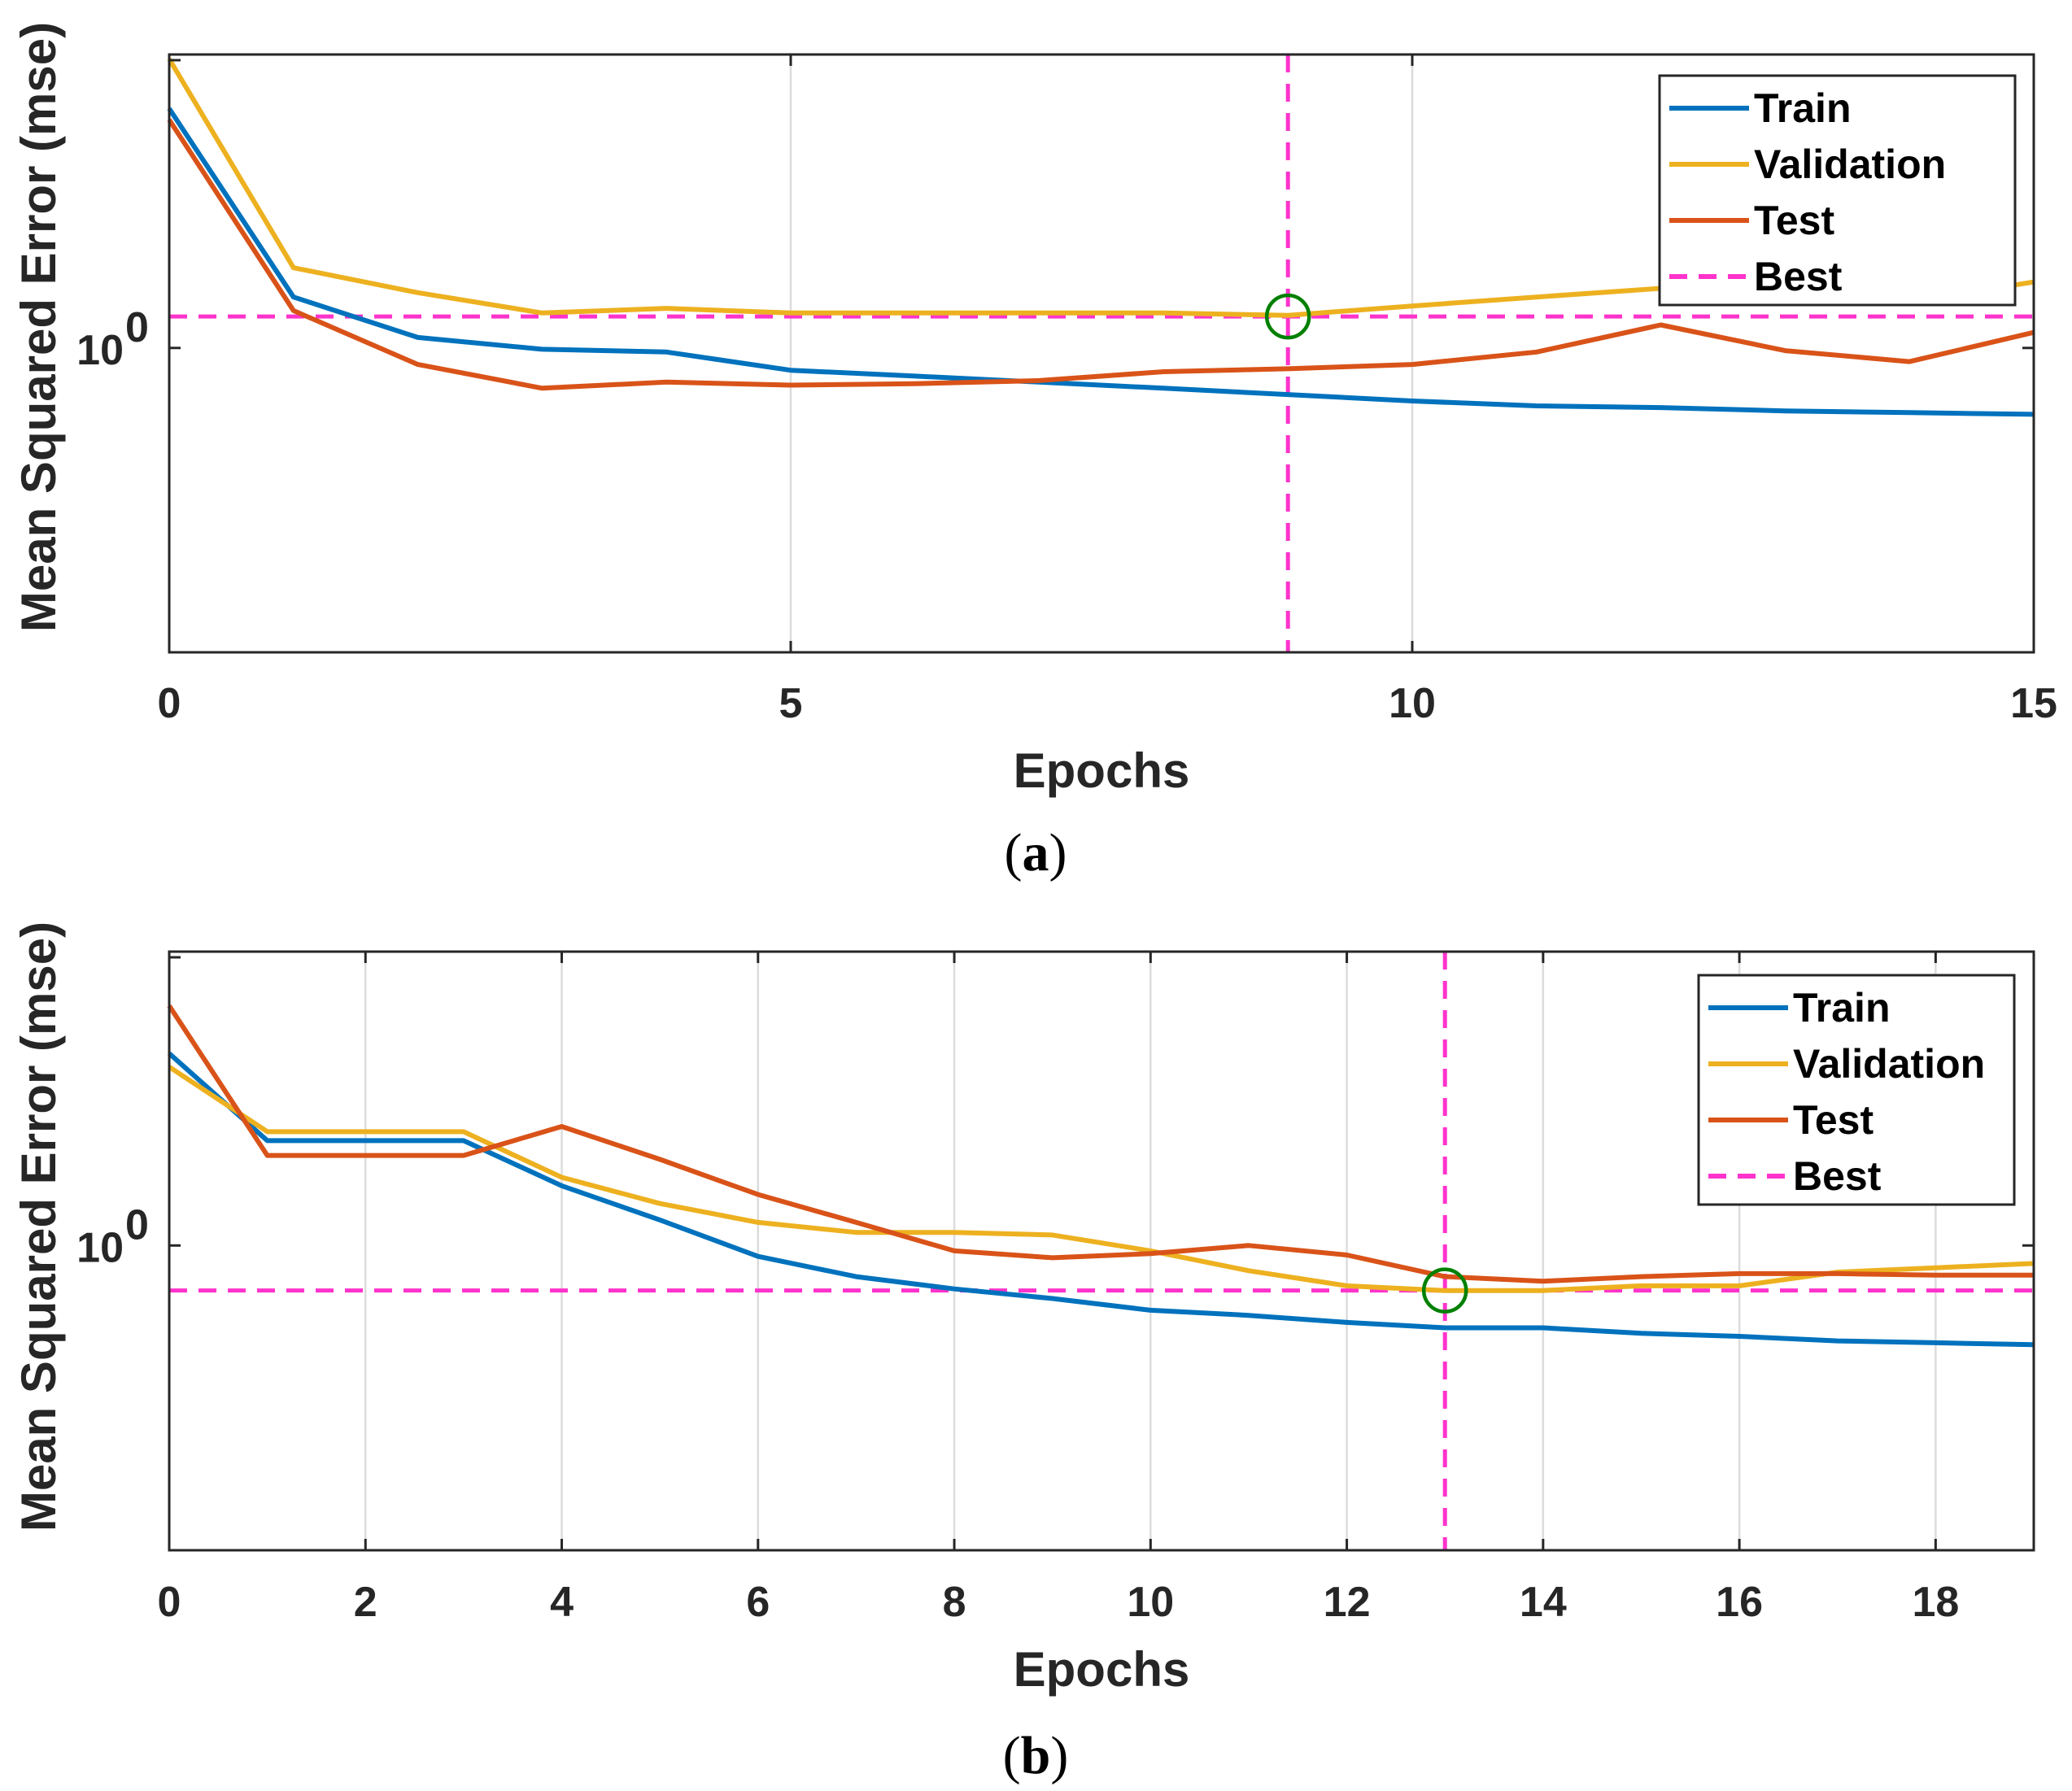 The height and width of the screenshot is (1791, 2072). Describe the element at coordinates (758, 1602) in the screenshot. I see `x-tick-label: 6` at that location.